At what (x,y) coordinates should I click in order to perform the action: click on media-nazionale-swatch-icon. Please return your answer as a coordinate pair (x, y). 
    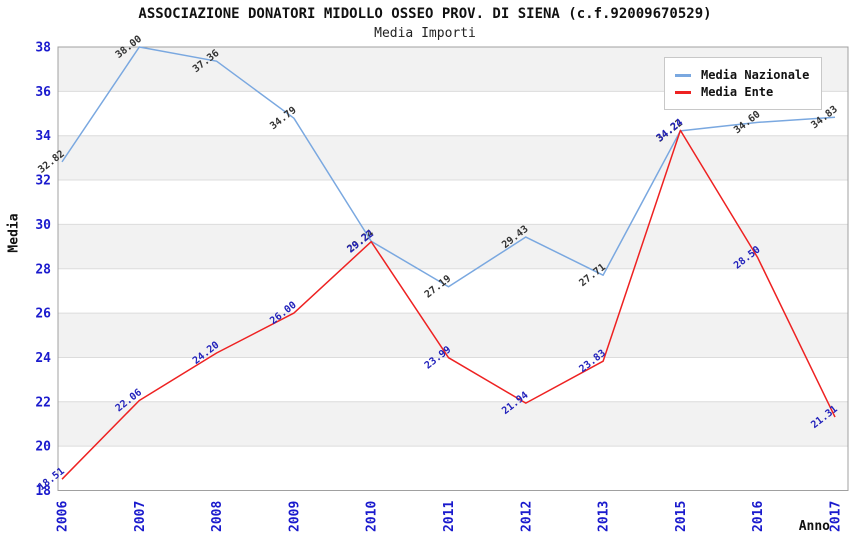
    Looking at the image, I should click on (683, 75).